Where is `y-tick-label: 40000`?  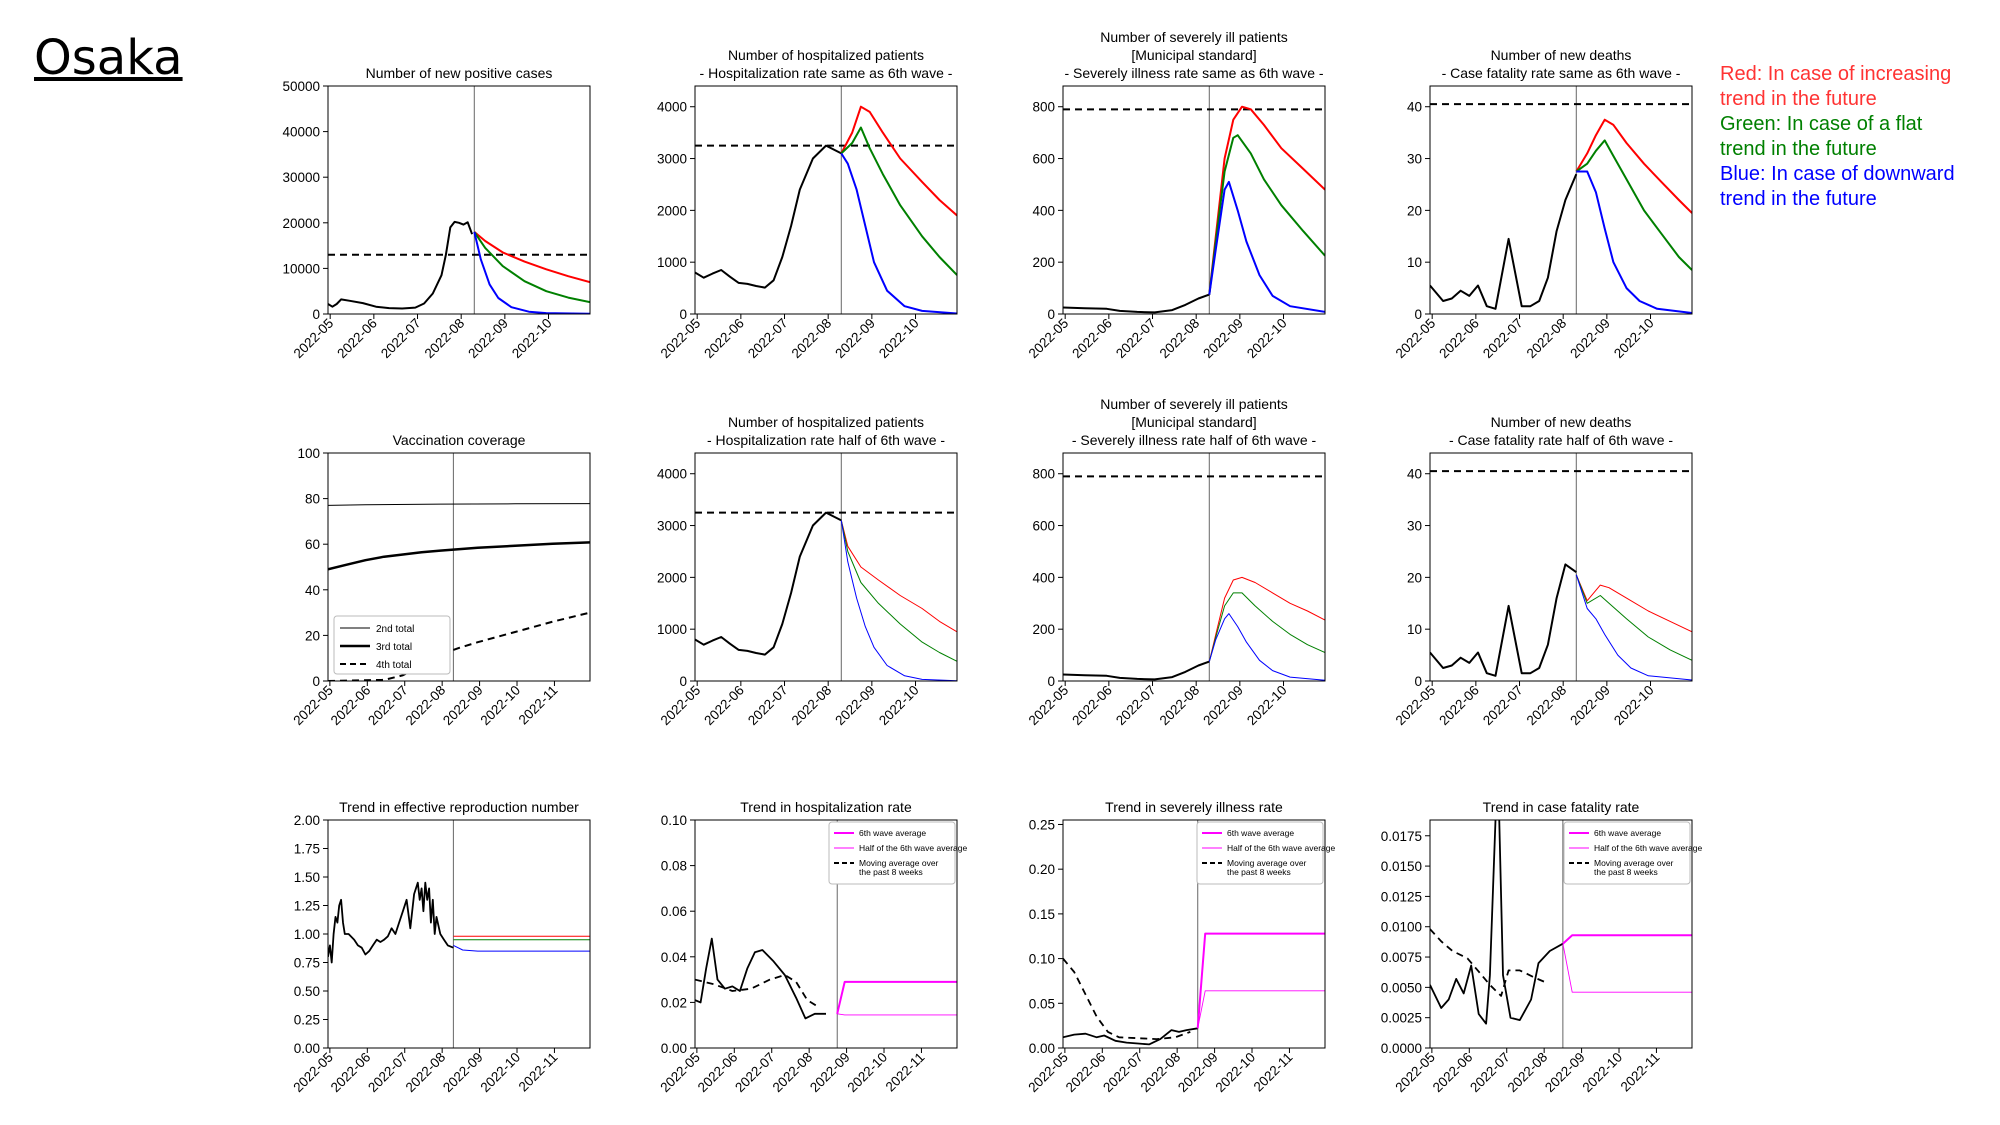
y-tick-label: 40000 is located at coordinates (301, 132).